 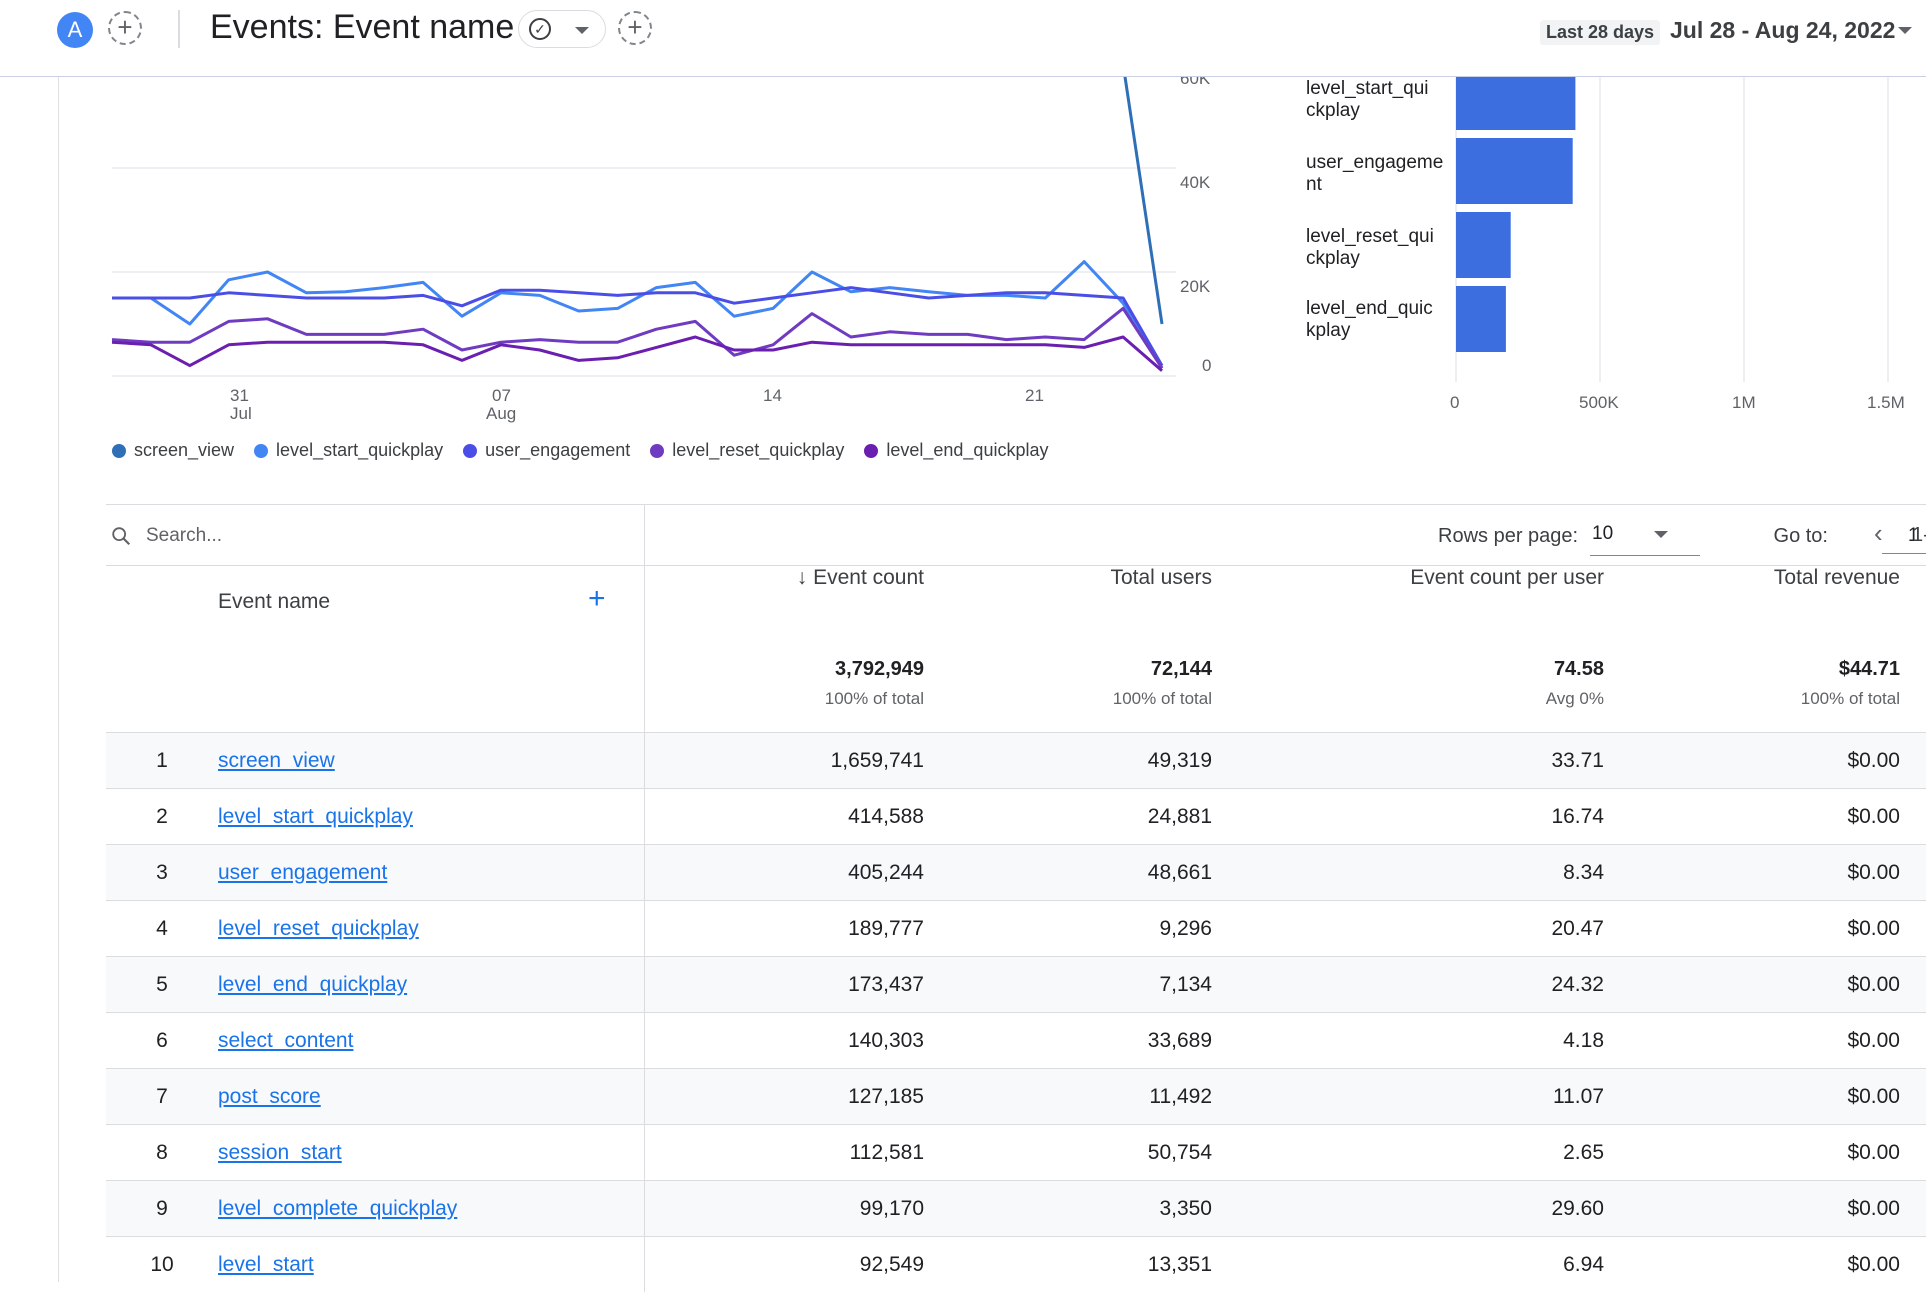 I want to click on event-name-link: session_start, so click(x=280, y=1152).